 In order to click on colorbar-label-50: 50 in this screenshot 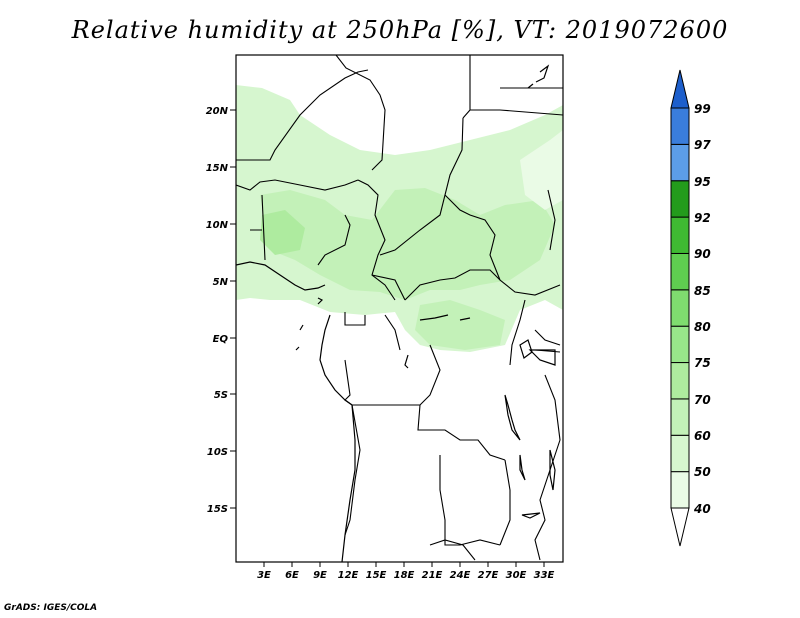, I will do `click(702, 472)`.